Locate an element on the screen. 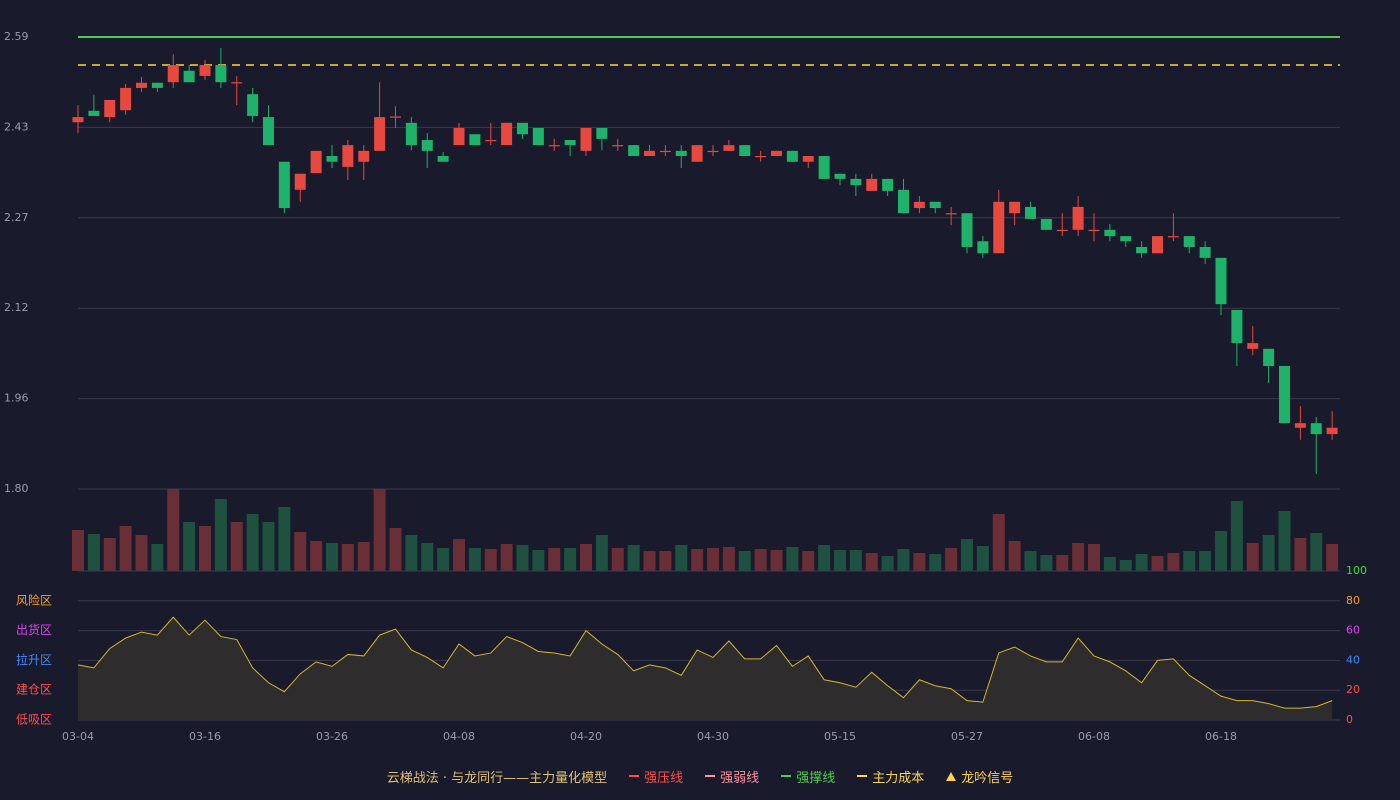 The image size is (1400, 800). legend-item: 强压线 is located at coordinates (656, 776).